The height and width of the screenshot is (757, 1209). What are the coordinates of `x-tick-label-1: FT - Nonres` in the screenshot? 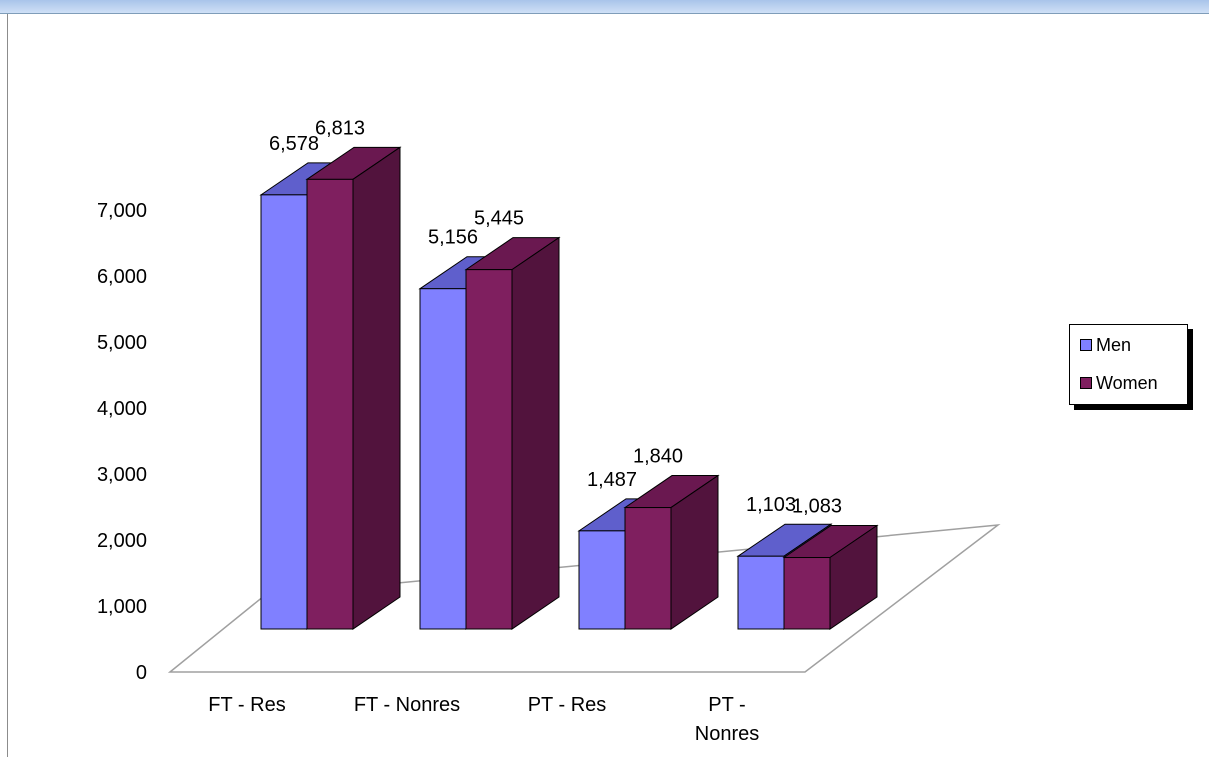 It's located at (407, 705).